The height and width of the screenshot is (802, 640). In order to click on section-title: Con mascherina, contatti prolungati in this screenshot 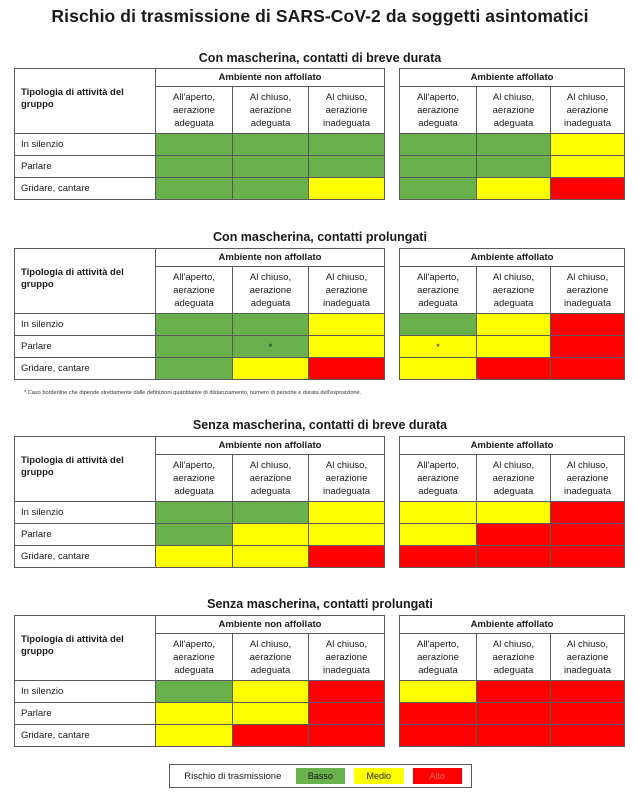, I will do `click(320, 237)`.